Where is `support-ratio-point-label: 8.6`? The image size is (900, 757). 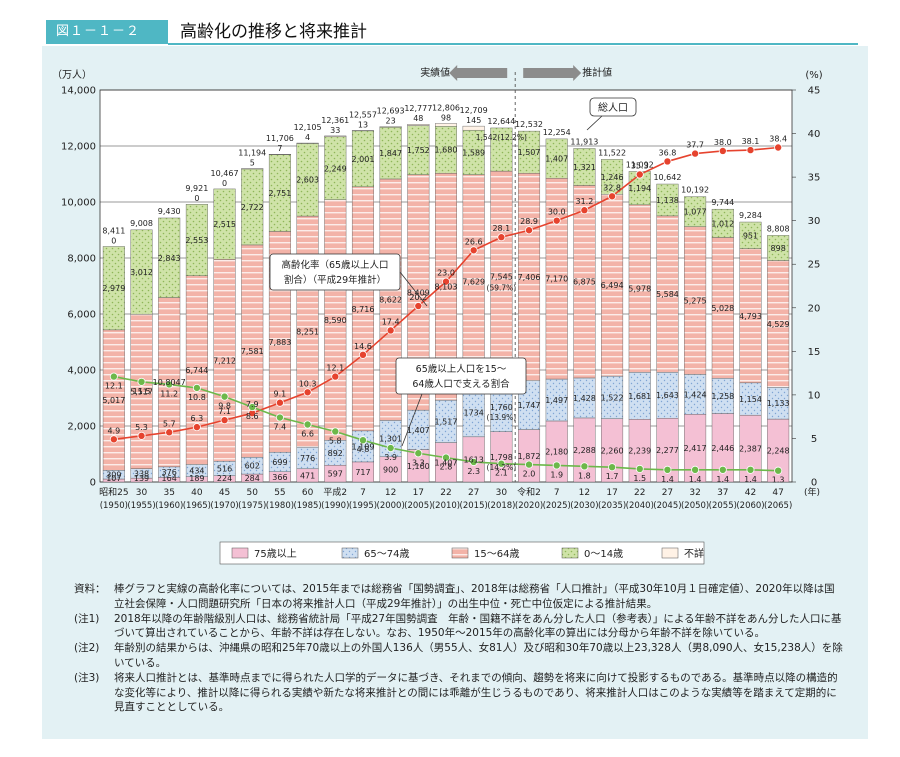
support-ratio-point-label: 8.6 is located at coordinates (252, 416).